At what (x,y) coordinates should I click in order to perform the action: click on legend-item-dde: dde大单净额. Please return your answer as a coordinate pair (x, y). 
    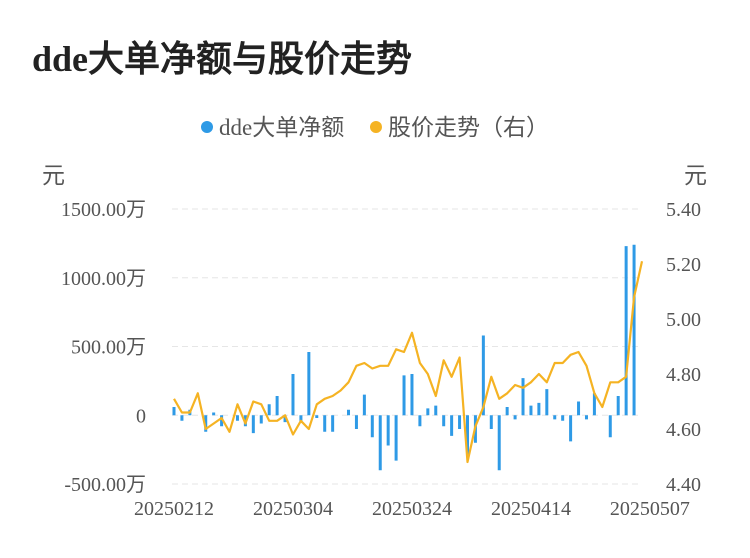
    Looking at the image, I should click on (272, 125).